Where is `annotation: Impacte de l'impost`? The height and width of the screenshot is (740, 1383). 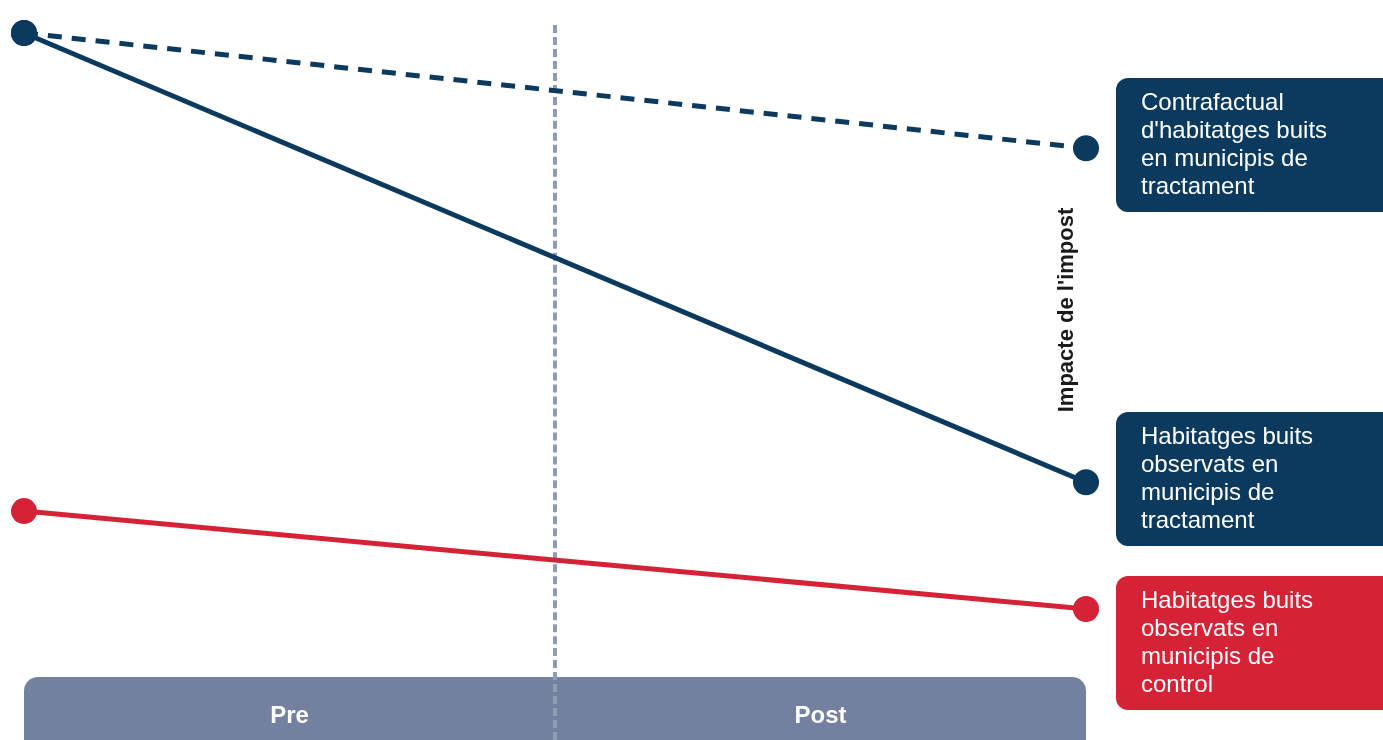 annotation: Impacte de l'impost is located at coordinates (1066, 310).